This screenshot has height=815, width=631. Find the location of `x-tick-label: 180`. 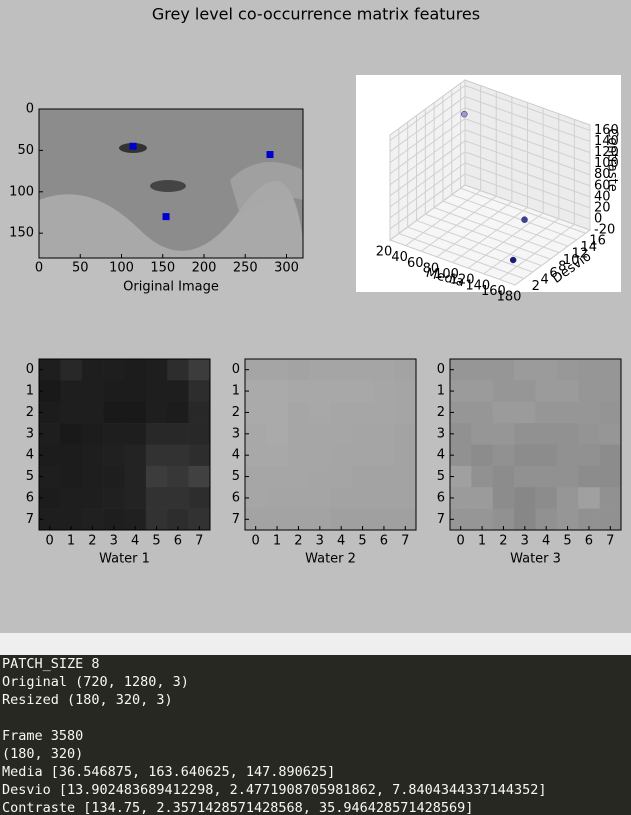

x-tick-label: 180 is located at coordinates (509, 297).